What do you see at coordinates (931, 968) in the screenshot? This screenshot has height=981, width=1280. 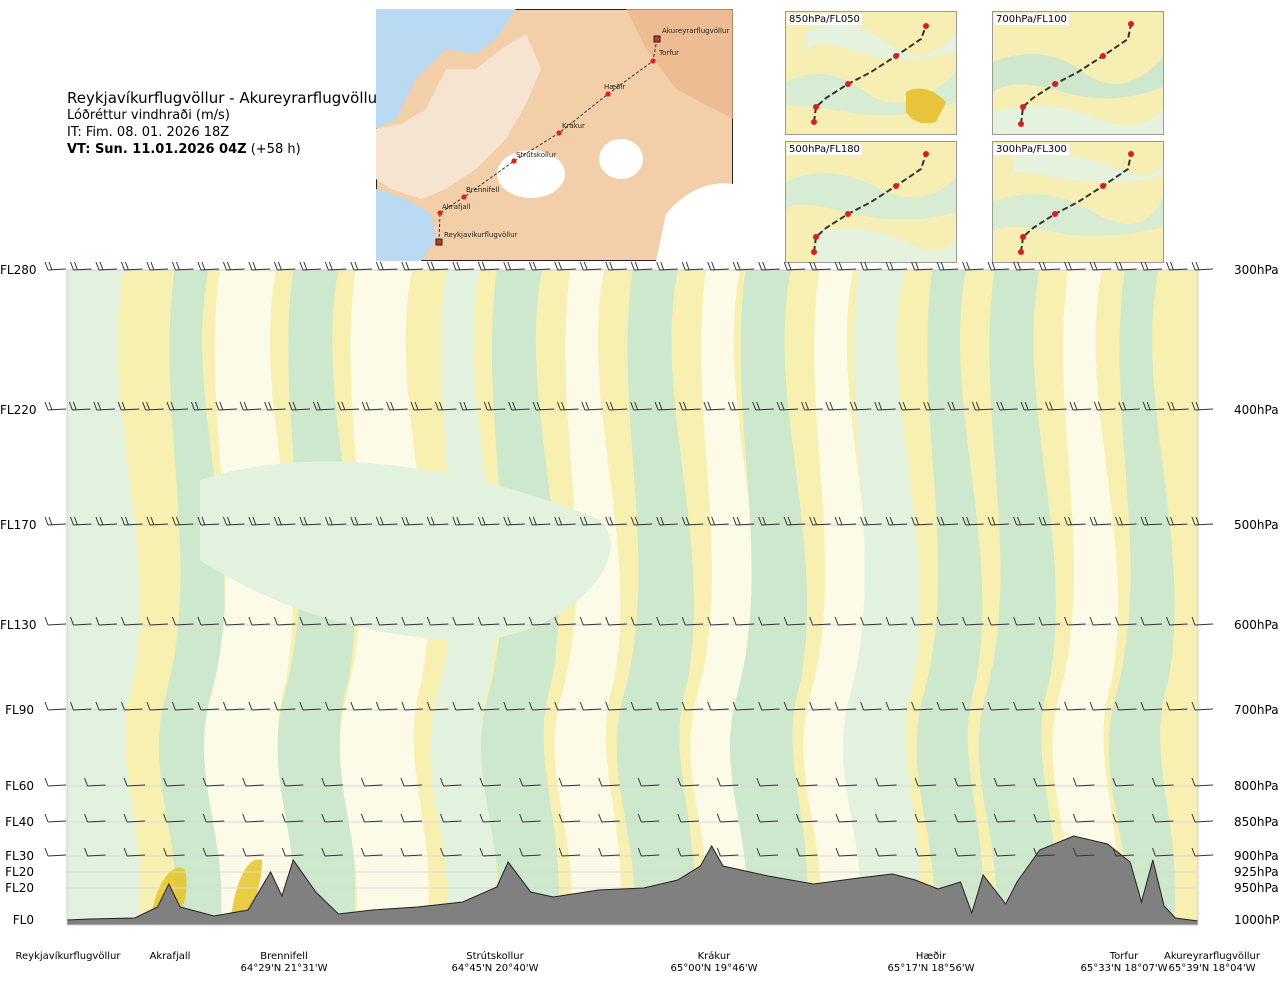 I see `station-coordinates: 65°17'N 18°56'W` at bounding box center [931, 968].